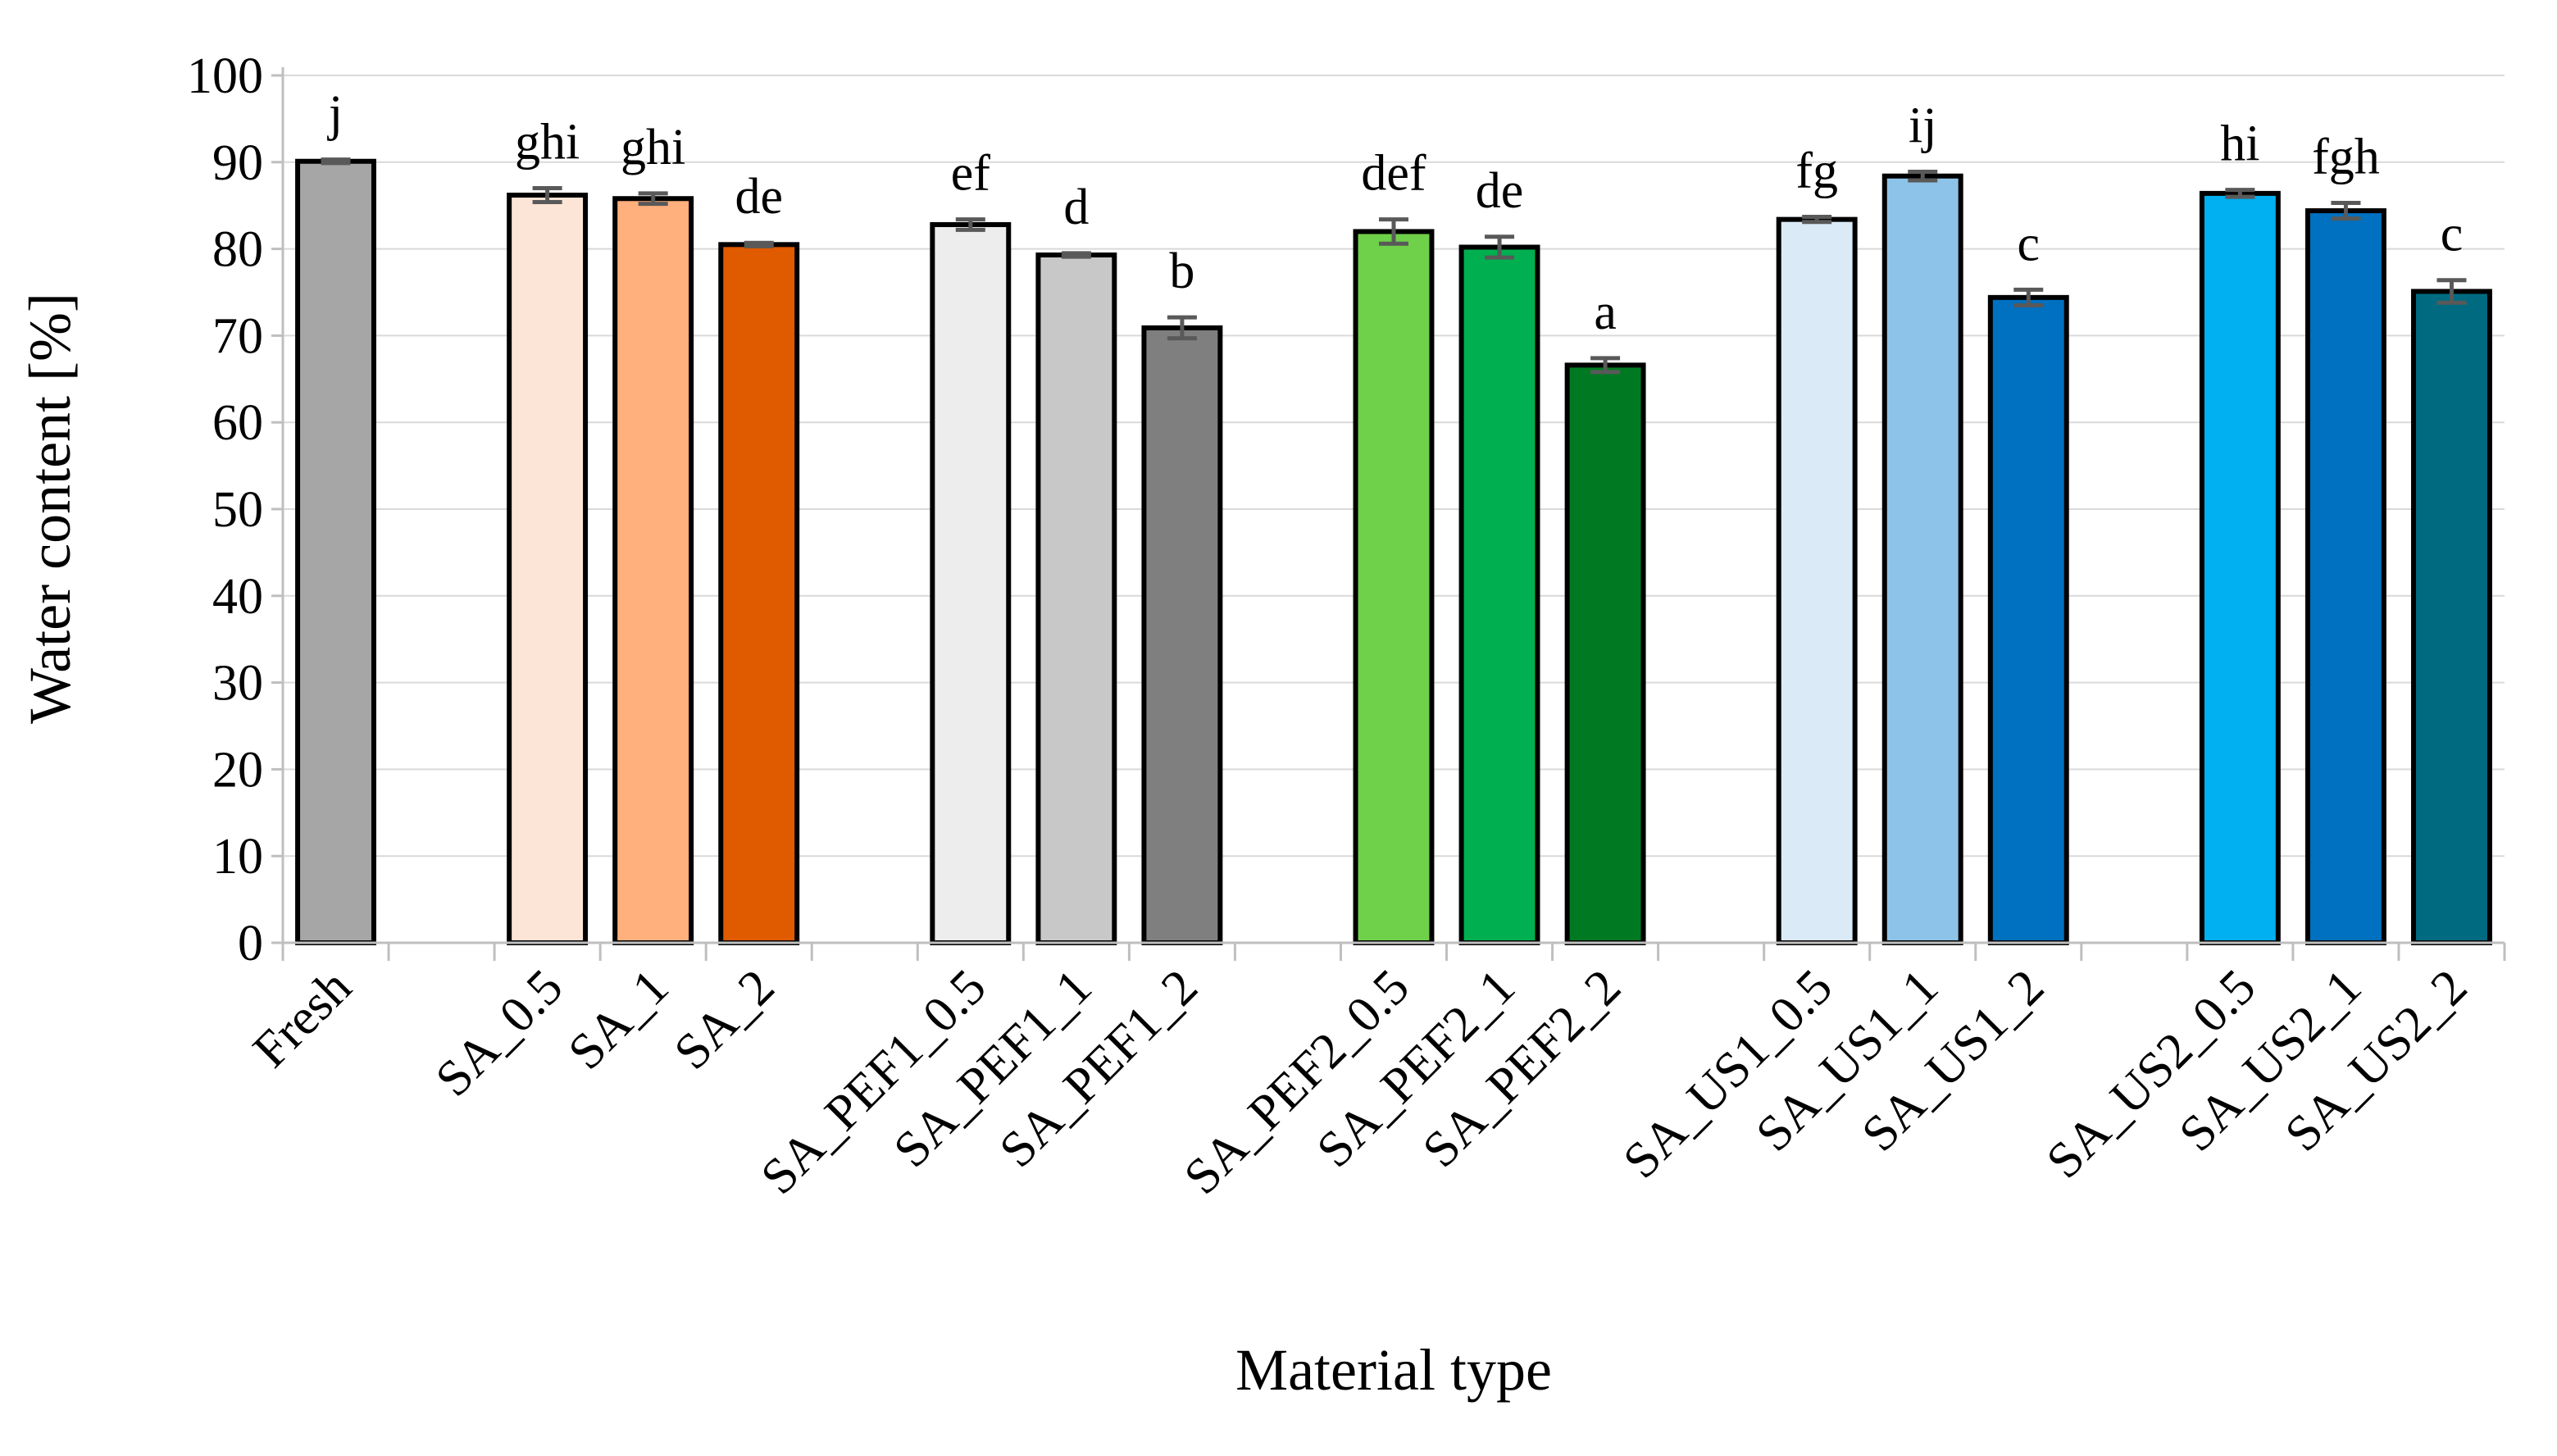 The width and height of the screenshot is (2557, 1456). Describe the element at coordinates (499, 1033) in the screenshot. I see `x-category-label: SA_0.5` at that location.